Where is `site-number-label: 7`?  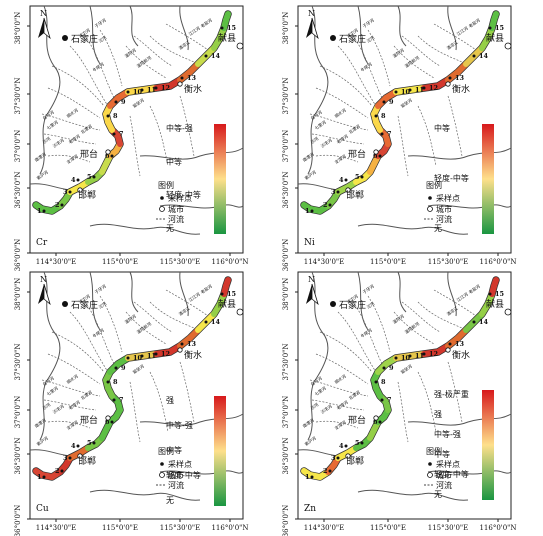 site-number-label: 7 is located at coordinates (389, 134).